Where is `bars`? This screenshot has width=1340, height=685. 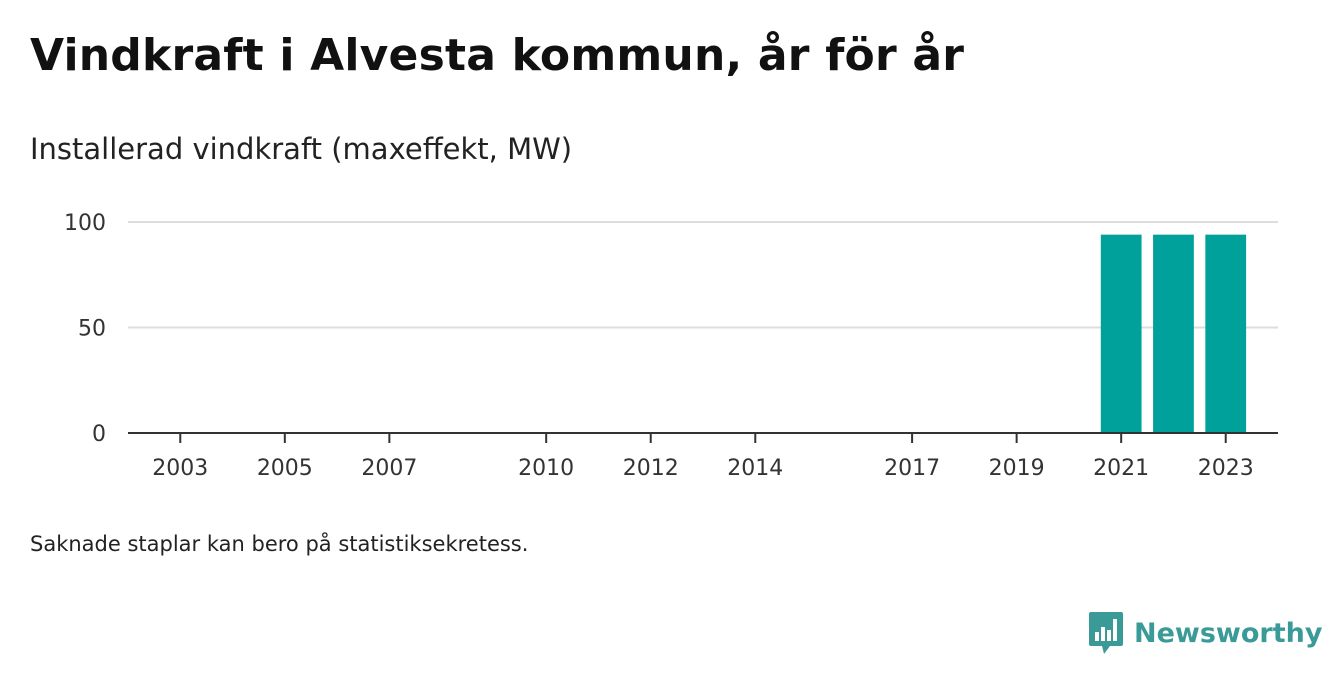 bars is located at coordinates (1173, 333).